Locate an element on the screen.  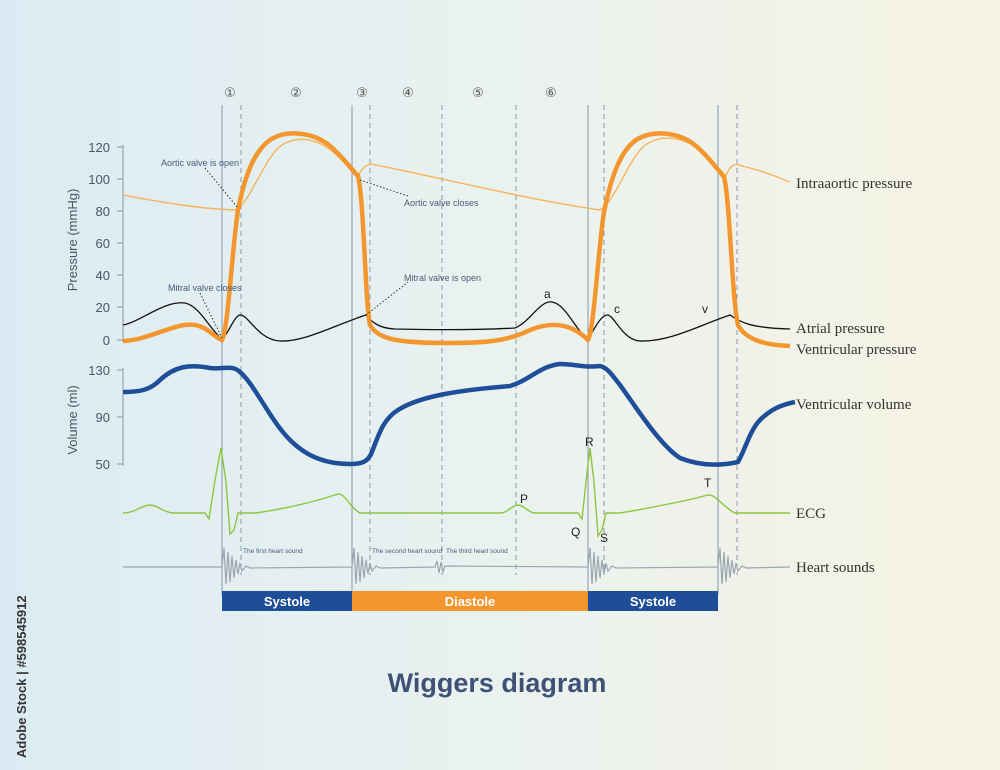
side-credit: Adobe Stock | #598545912 is located at coordinates (21, 676).